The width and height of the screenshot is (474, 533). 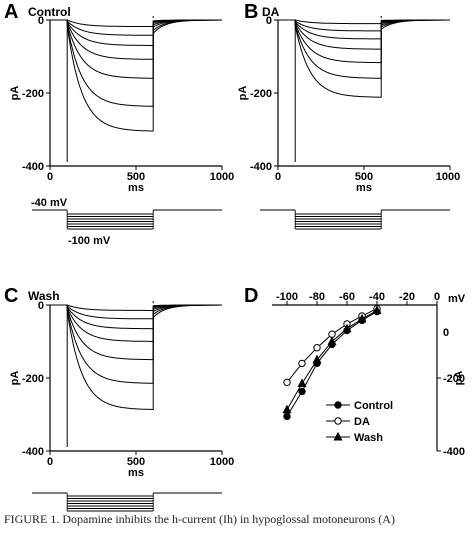 I want to click on panel-c-title: Wash, so click(x=44, y=296).